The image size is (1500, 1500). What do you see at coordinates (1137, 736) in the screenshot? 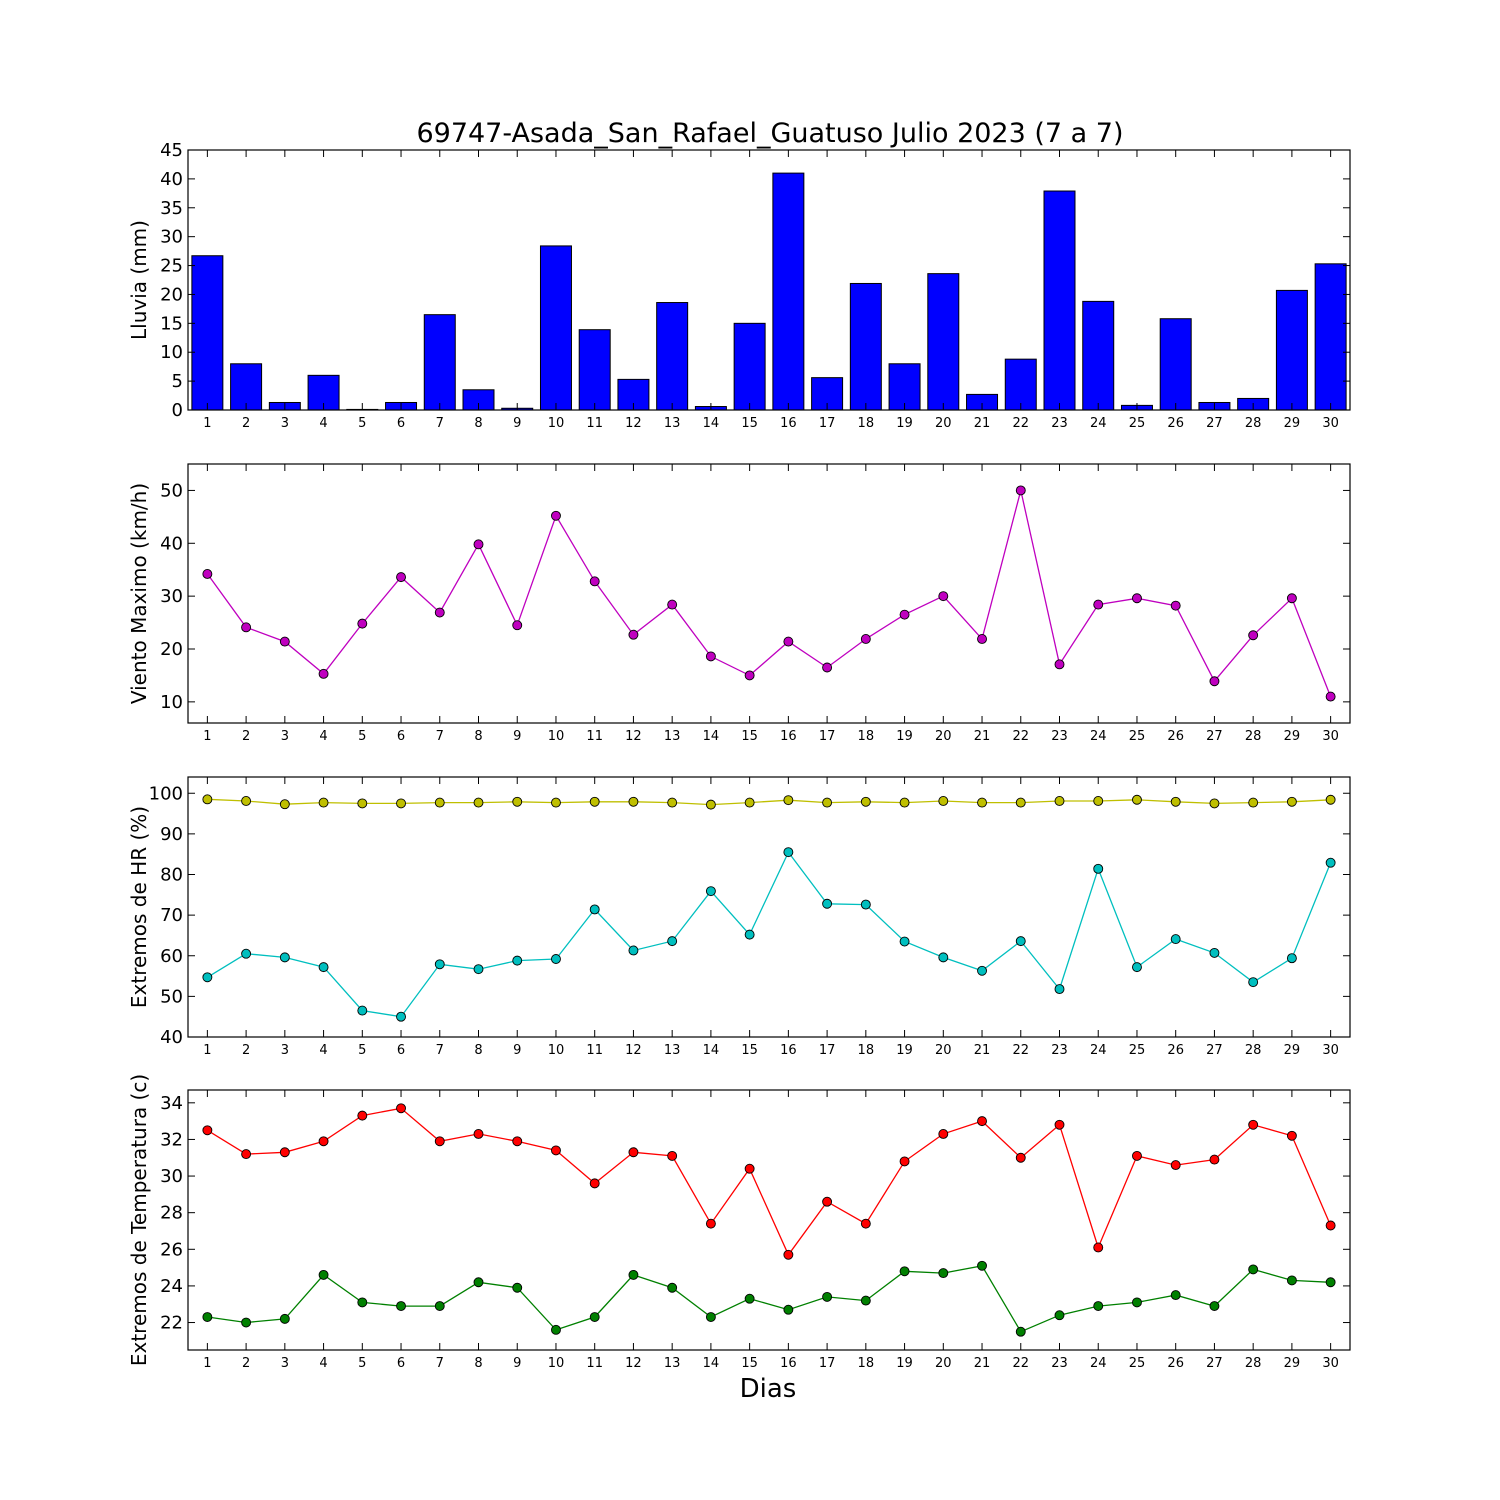
I see `wind-xtick-label: 25` at bounding box center [1137, 736].